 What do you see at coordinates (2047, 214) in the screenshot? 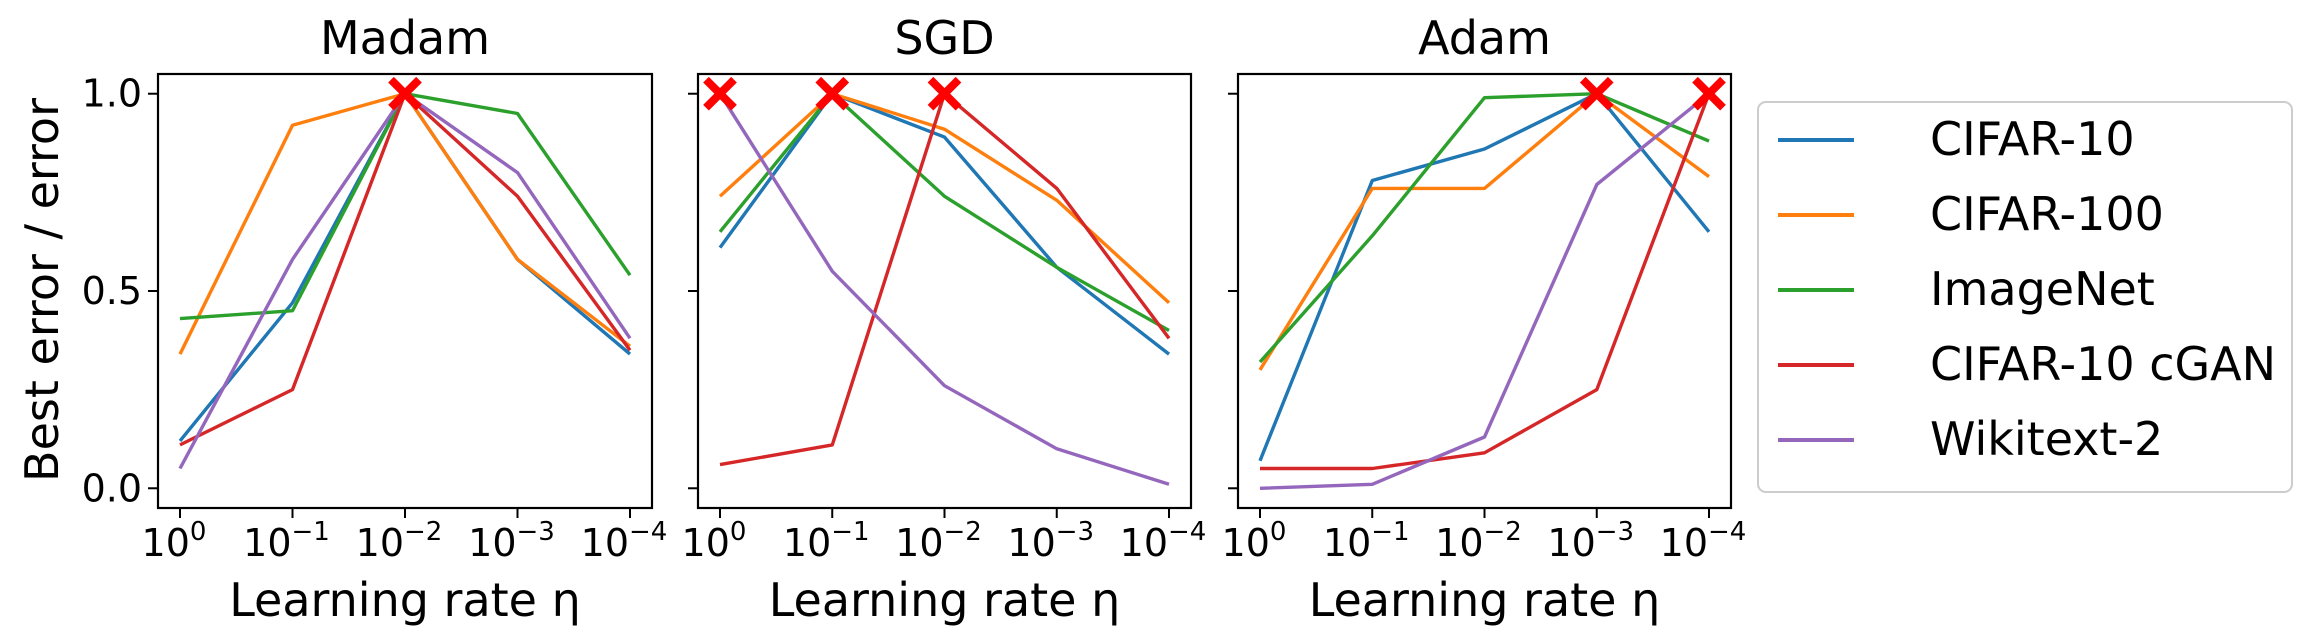
I see `legend-entry: CIFAR-100` at bounding box center [2047, 214].